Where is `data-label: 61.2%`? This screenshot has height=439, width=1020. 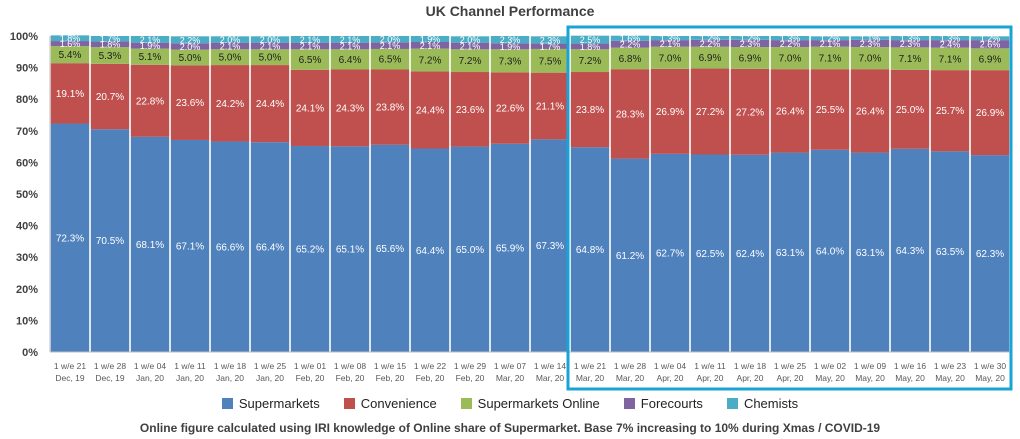
data-label: 61.2% is located at coordinates (630, 256).